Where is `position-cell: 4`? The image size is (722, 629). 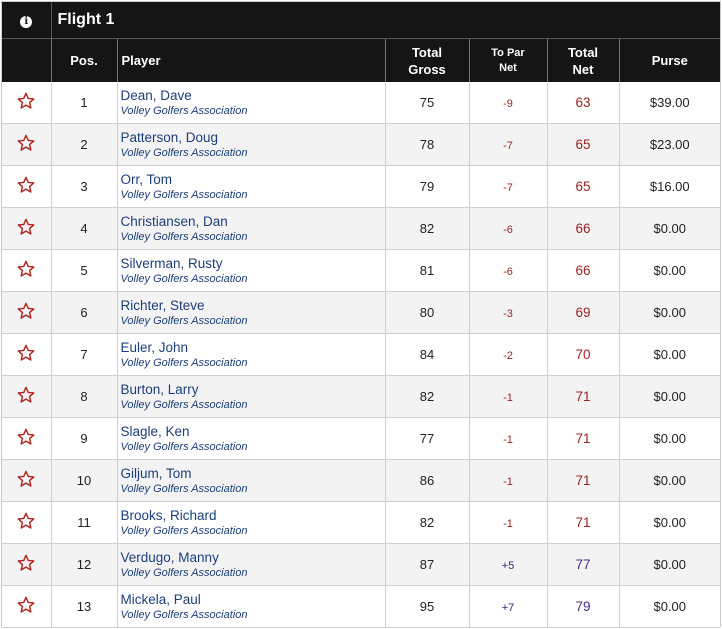
position-cell: 4 is located at coordinates (84, 228).